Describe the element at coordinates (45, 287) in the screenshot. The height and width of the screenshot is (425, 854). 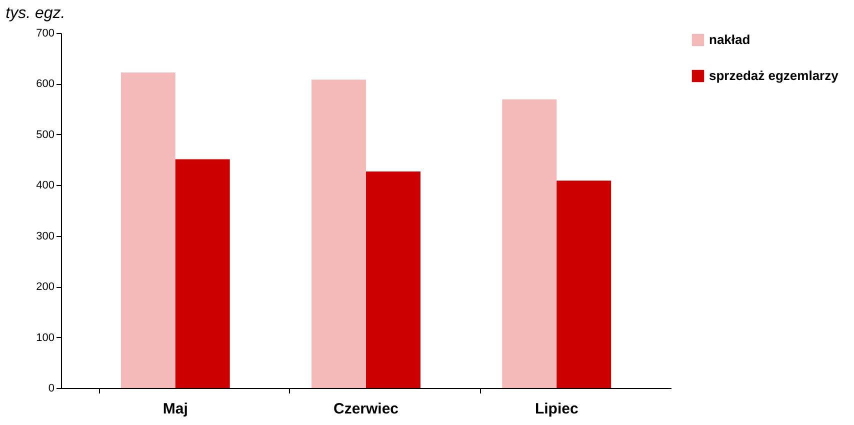
I see `y-tick-label: 200` at that location.